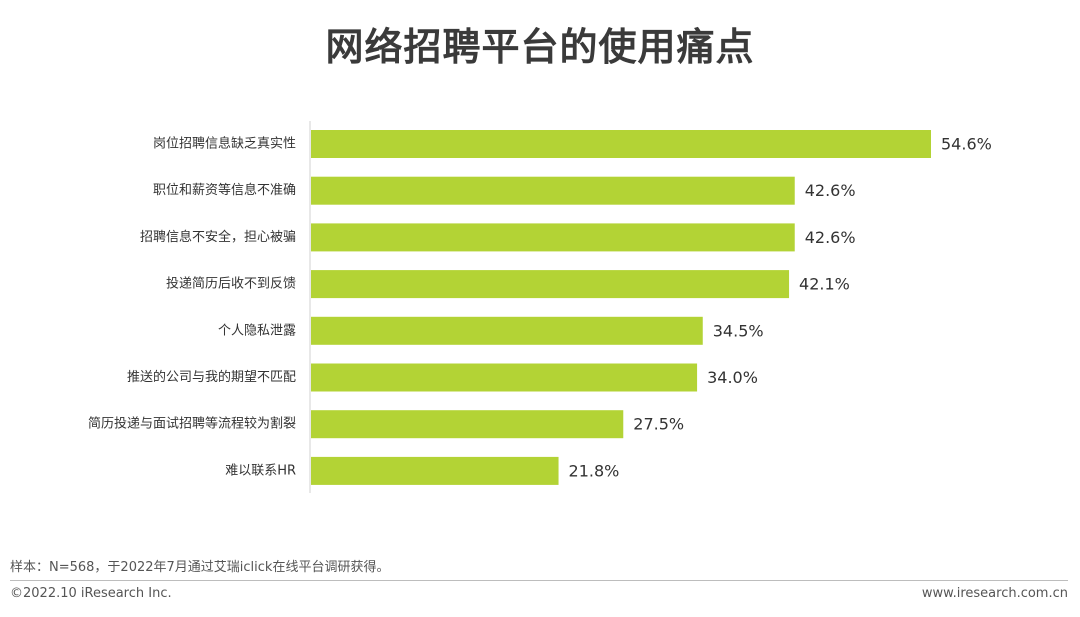  I want to click on category-label: 招聘信息不安全，担心被骗, so click(218, 237).